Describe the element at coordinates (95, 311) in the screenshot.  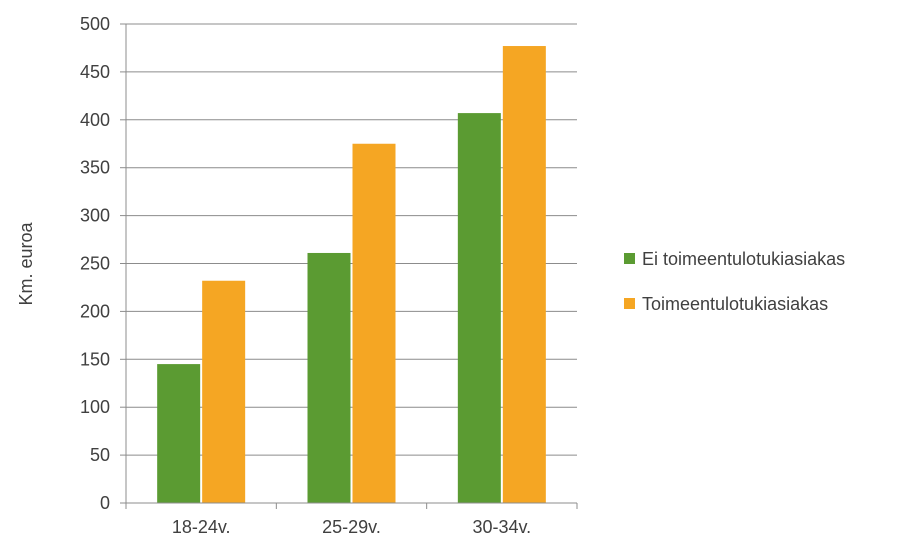
I see `y-tick-label: 200` at that location.